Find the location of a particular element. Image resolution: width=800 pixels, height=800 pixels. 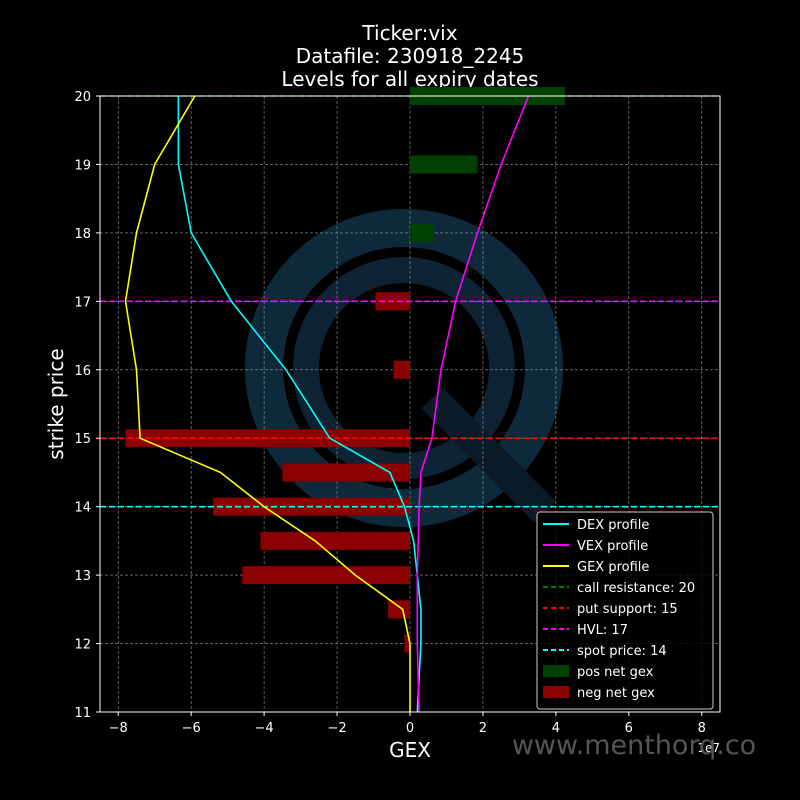

x-tick-label-2: −4 is located at coordinates (264, 728).